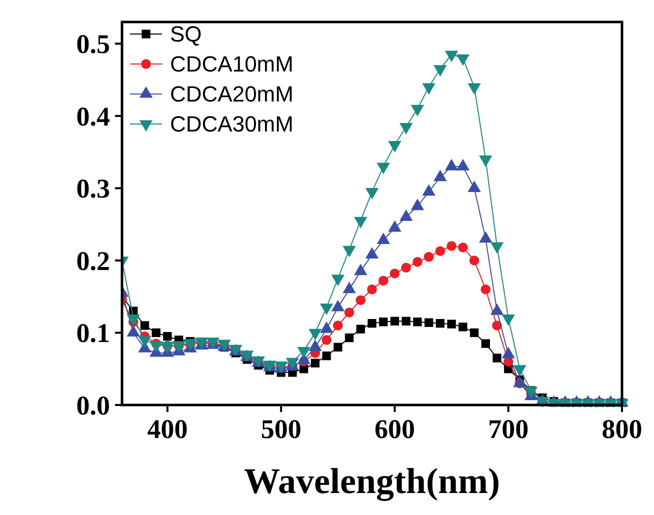 This screenshot has height=515, width=654. What do you see at coordinates (232, 64) in the screenshot?
I see `legend-label: CDCA10mM` at bounding box center [232, 64].